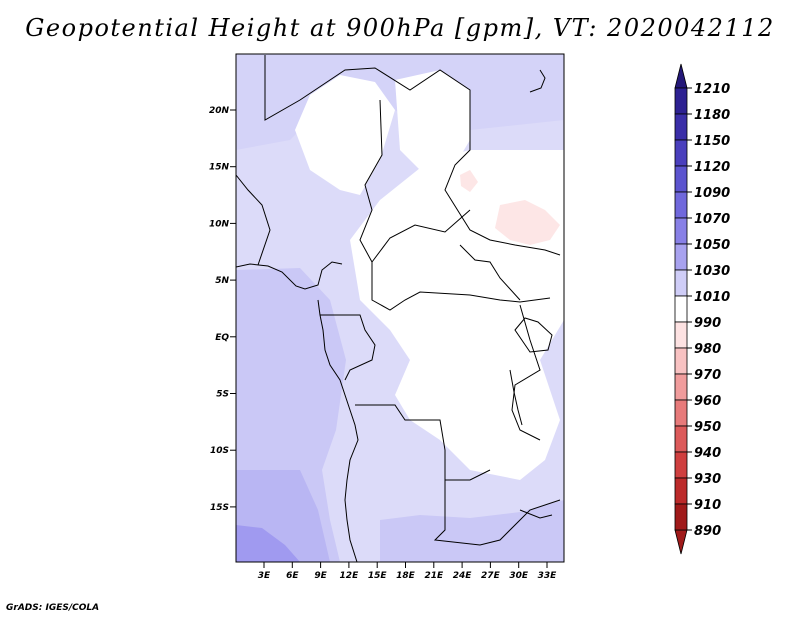 The height and width of the screenshot is (618, 800). Describe the element at coordinates (421, 236) in the screenshot. I see `border-car` at that location.